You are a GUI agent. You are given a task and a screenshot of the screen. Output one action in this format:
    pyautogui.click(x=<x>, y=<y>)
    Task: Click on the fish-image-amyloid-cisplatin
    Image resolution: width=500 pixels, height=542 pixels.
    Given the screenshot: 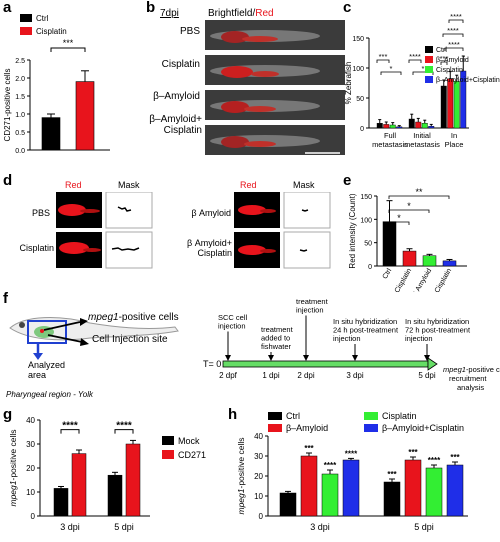 What is the action you would take?
    pyautogui.click(x=275, y=140)
    